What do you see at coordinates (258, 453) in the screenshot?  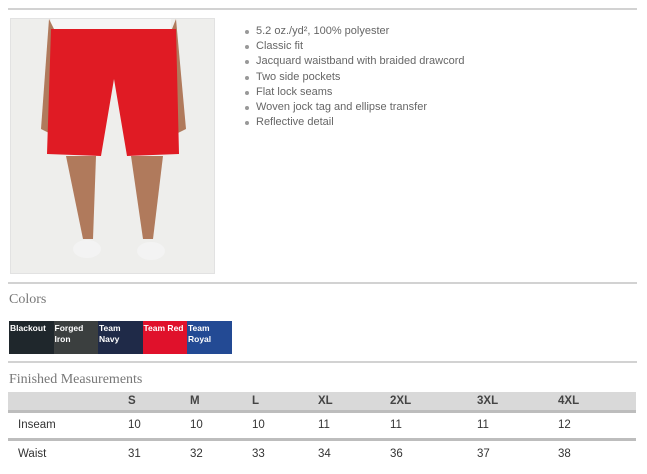 I see `cell: 33` at bounding box center [258, 453].